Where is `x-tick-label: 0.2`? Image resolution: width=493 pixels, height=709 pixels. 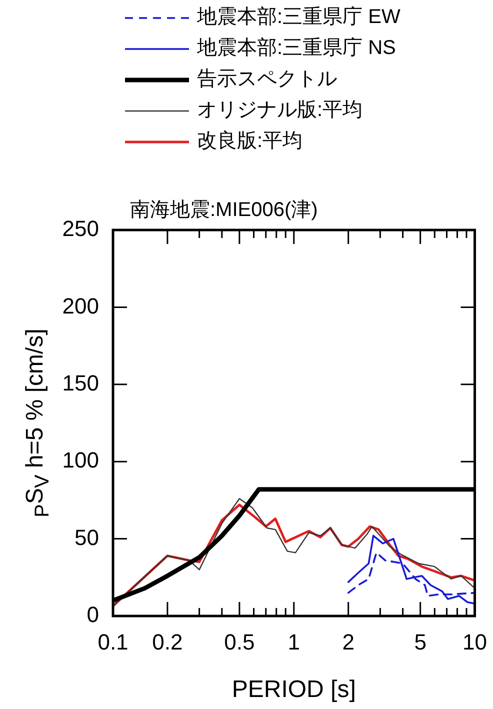
x-tick-label: 0.2 is located at coordinates (167, 641).